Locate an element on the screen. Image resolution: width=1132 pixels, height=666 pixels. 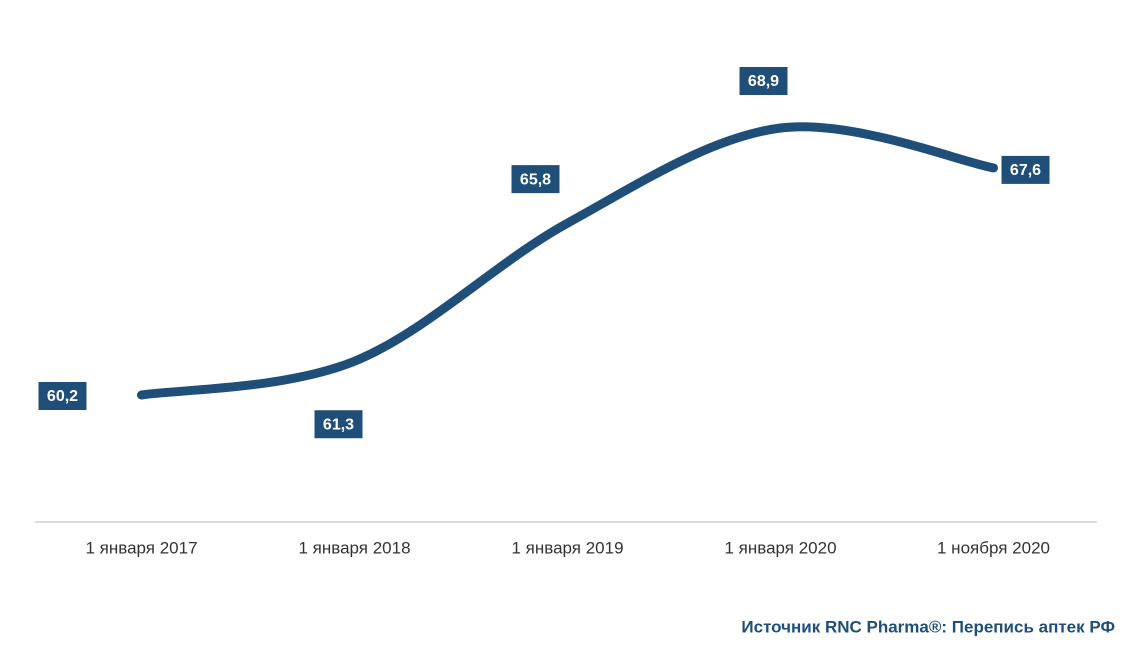
value-label: 67,6 is located at coordinates (1025, 170).